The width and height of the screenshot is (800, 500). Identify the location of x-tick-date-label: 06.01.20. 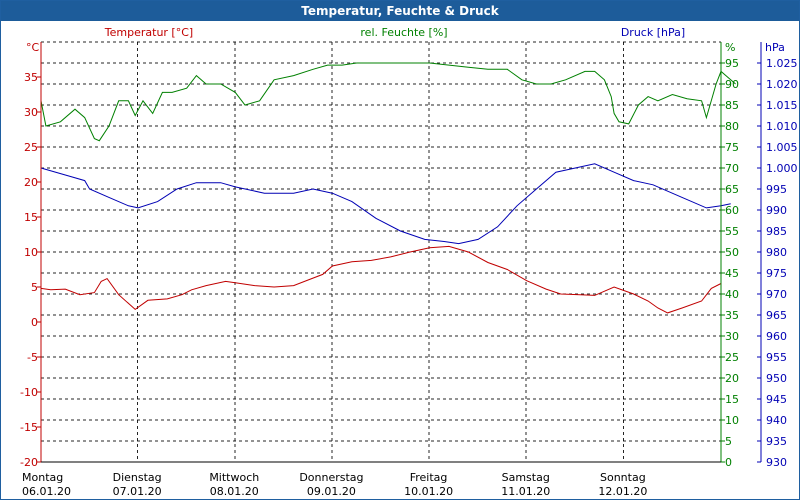
(46, 491).